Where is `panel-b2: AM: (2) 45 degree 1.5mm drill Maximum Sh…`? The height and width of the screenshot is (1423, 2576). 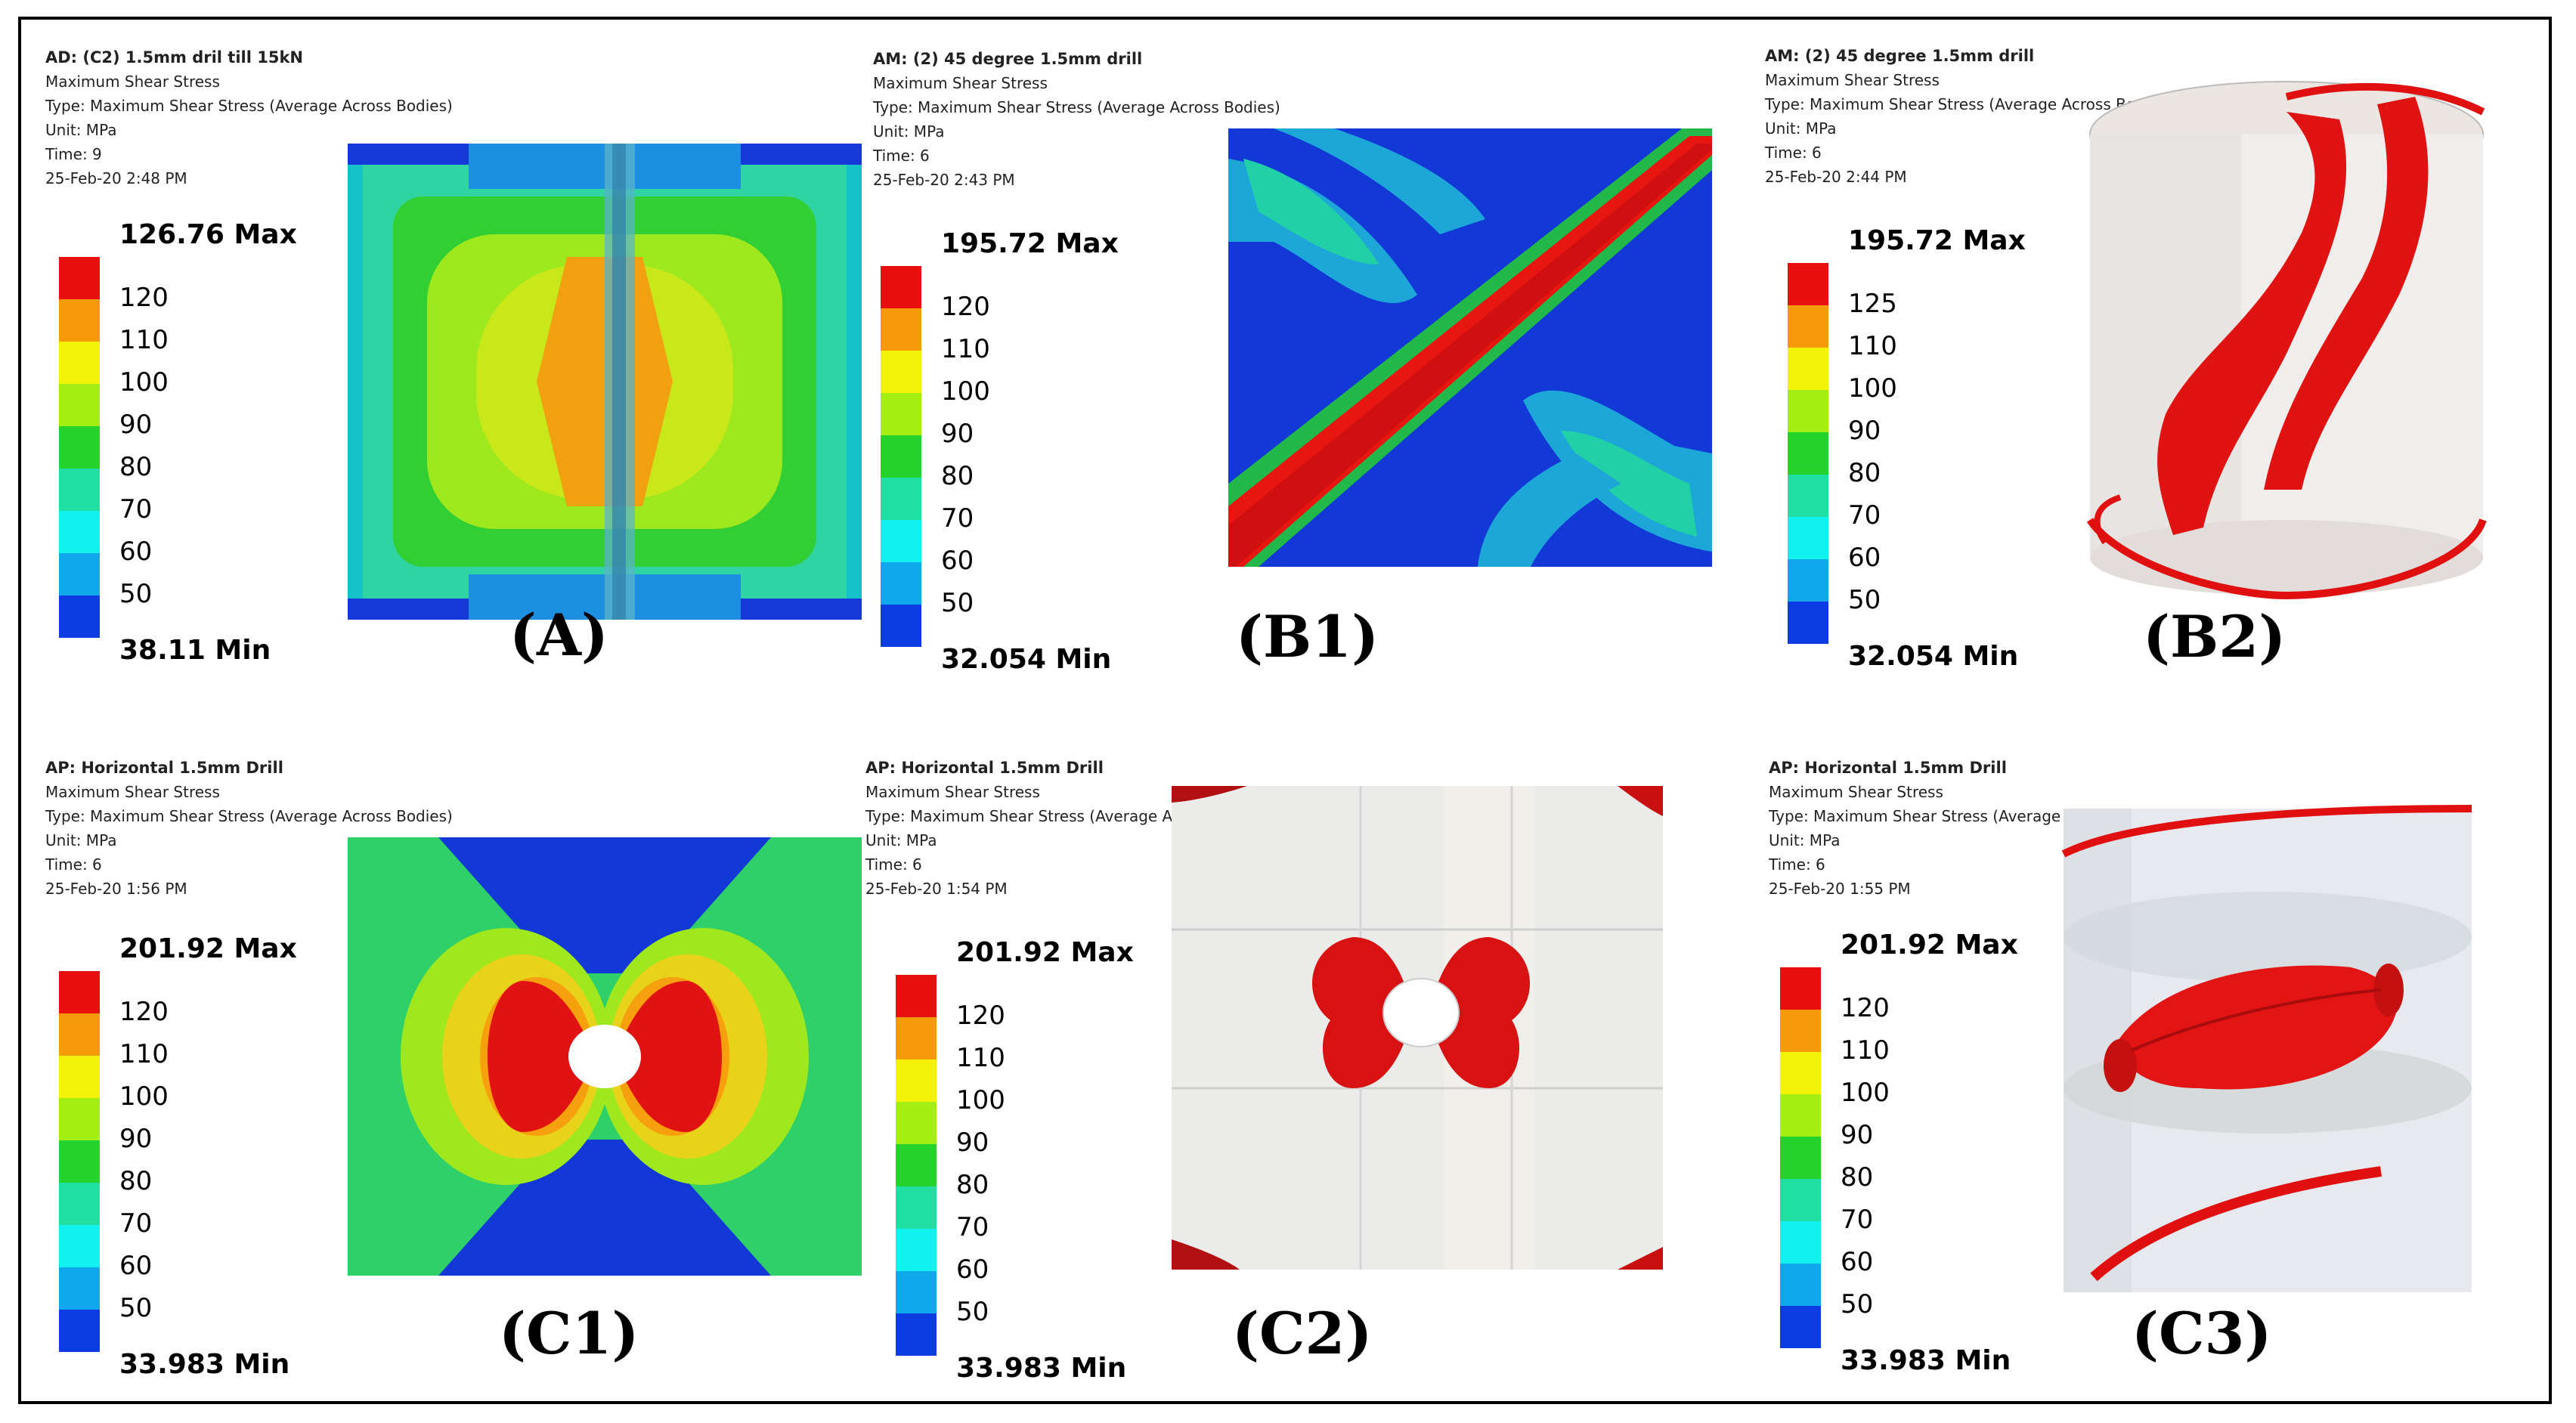
panel-b2: AM: (2) 45 degree 1.5mm drill Maximum Sh… is located at coordinates (2154, 361).